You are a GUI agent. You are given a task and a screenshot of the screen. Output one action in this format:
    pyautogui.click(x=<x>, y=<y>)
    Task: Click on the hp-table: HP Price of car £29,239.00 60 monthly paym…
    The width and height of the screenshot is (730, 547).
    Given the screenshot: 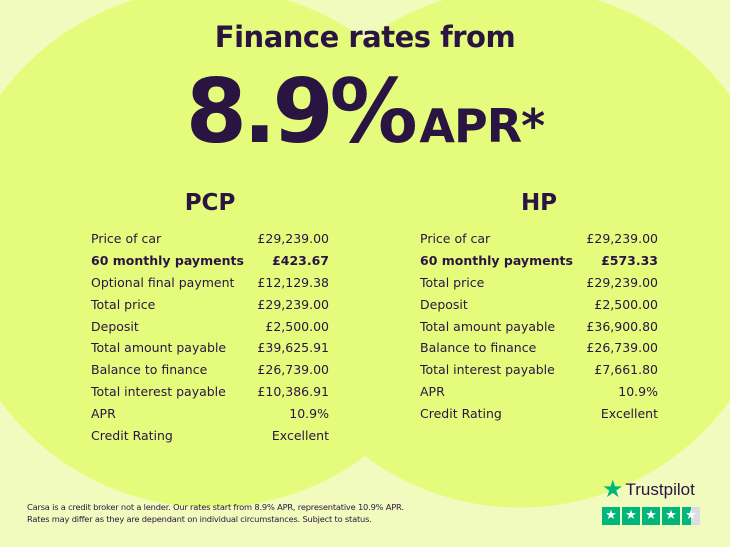 What is the action you would take?
    pyautogui.click(x=539, y=307)
    